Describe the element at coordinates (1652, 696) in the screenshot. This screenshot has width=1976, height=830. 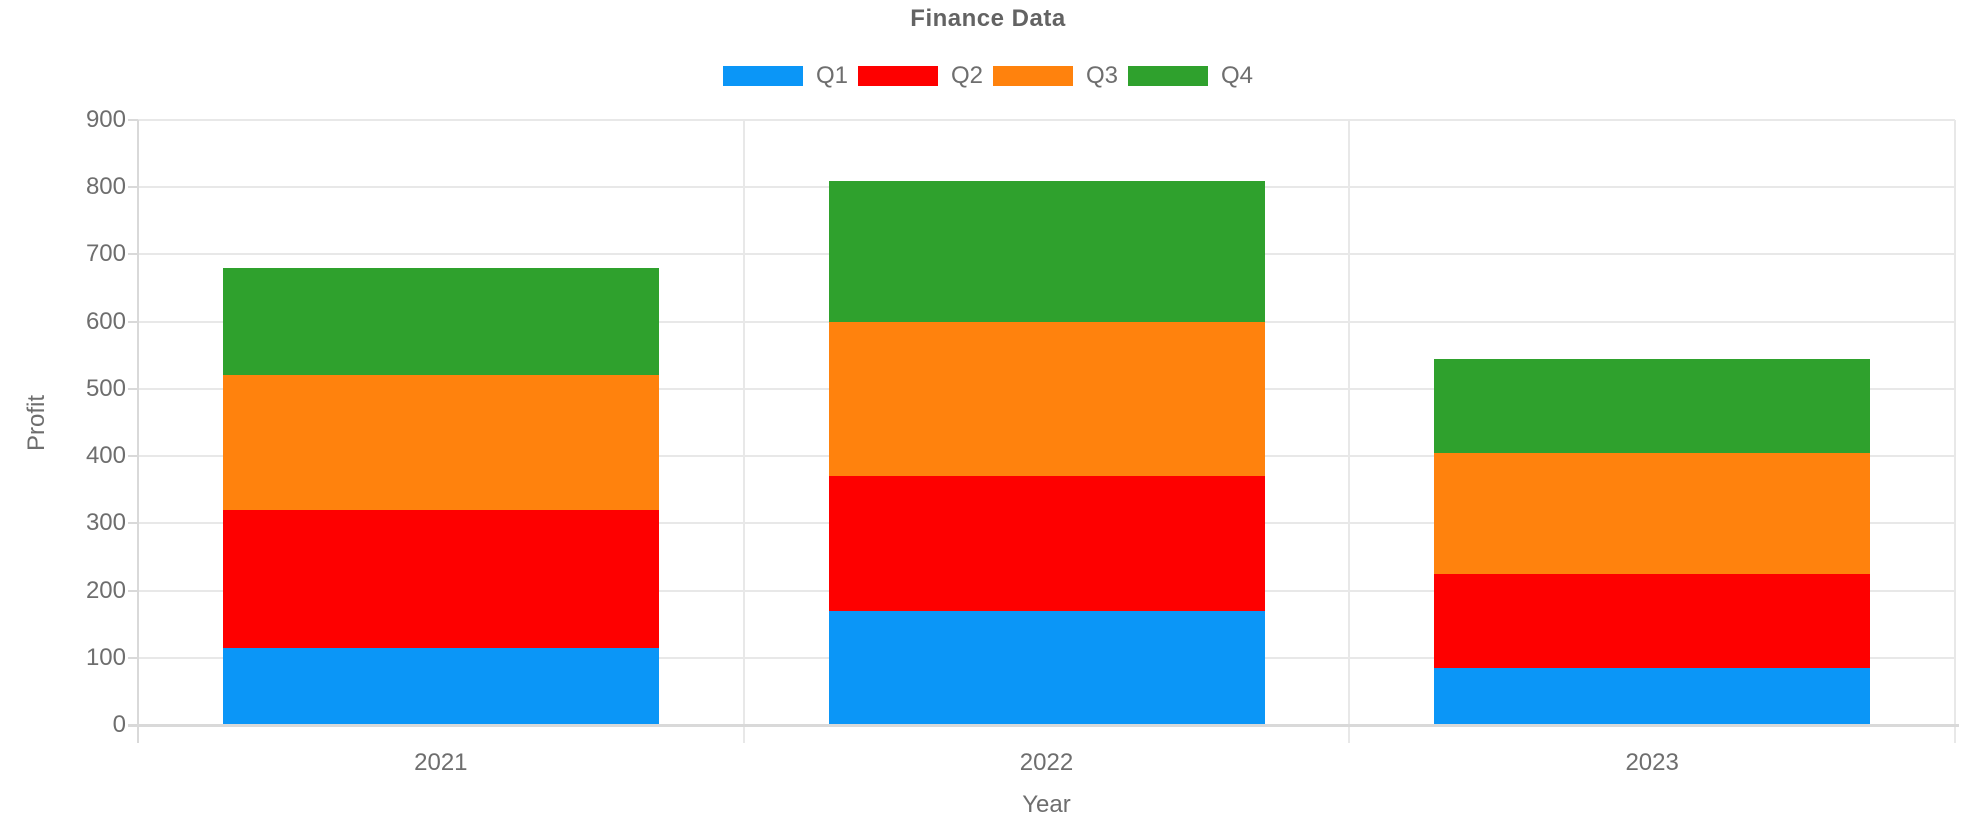
I see `bar-2023-q1` at that location.